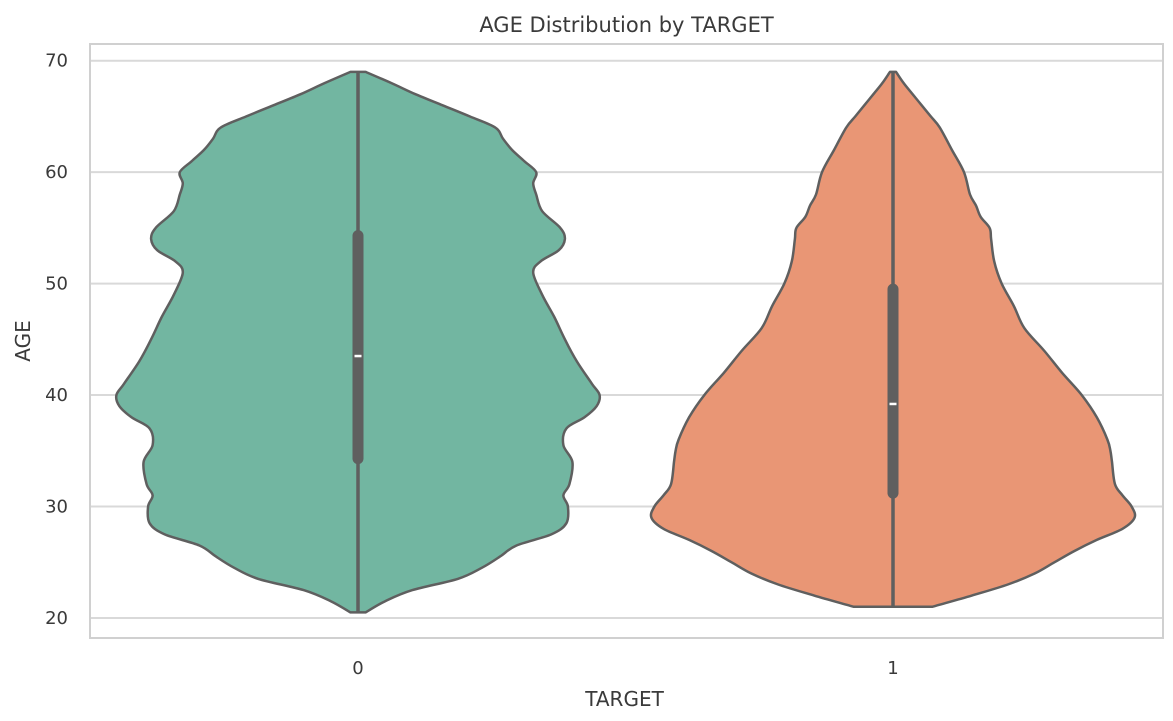  What do you see at coordinates (56, 284) in the screenshot?
I see `y-tick-label: 50` at bounding box center [56, 284].